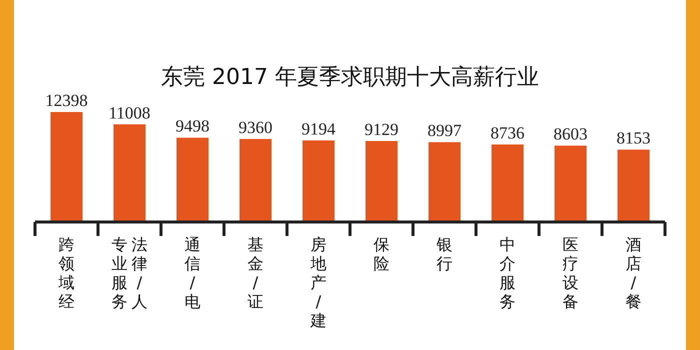  Describe the element at coordinates (444, 254) in the screenshot. I see `x-tick-label: 银行` at that location.